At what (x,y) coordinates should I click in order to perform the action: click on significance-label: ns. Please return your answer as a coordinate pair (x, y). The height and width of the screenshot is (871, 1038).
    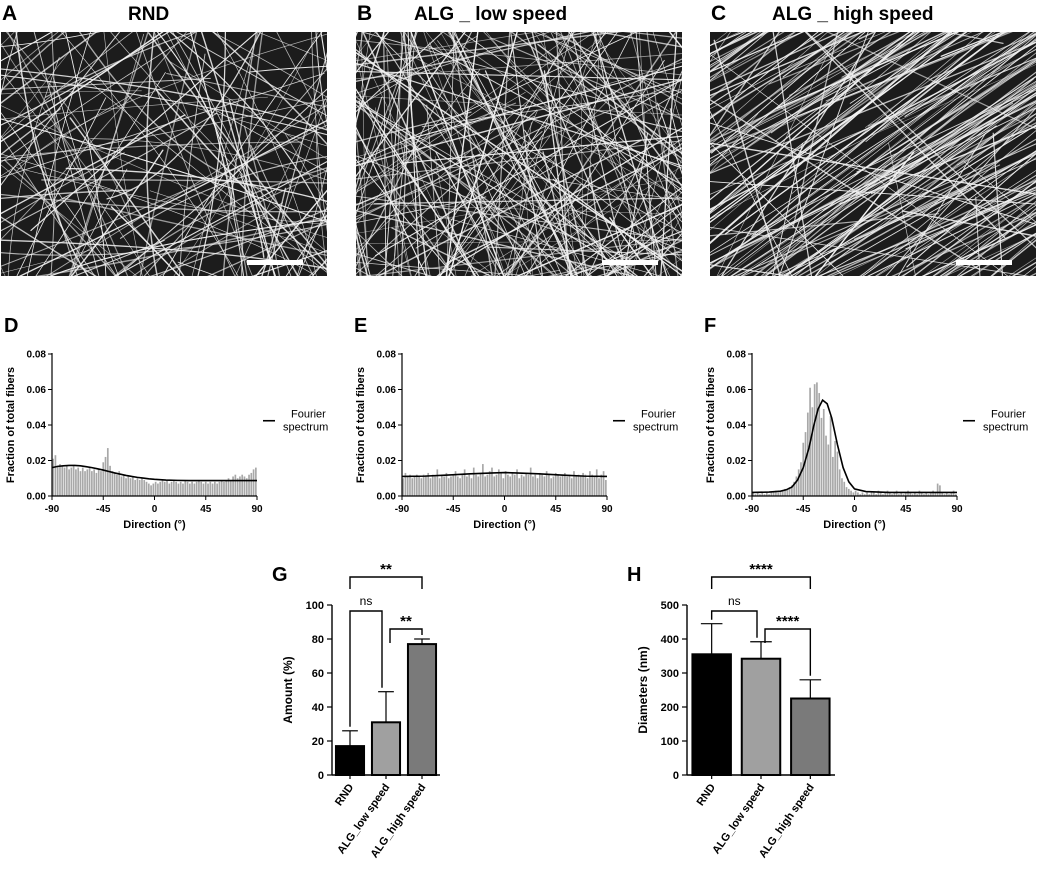
    Looking at the image, I should click on (734, 601).